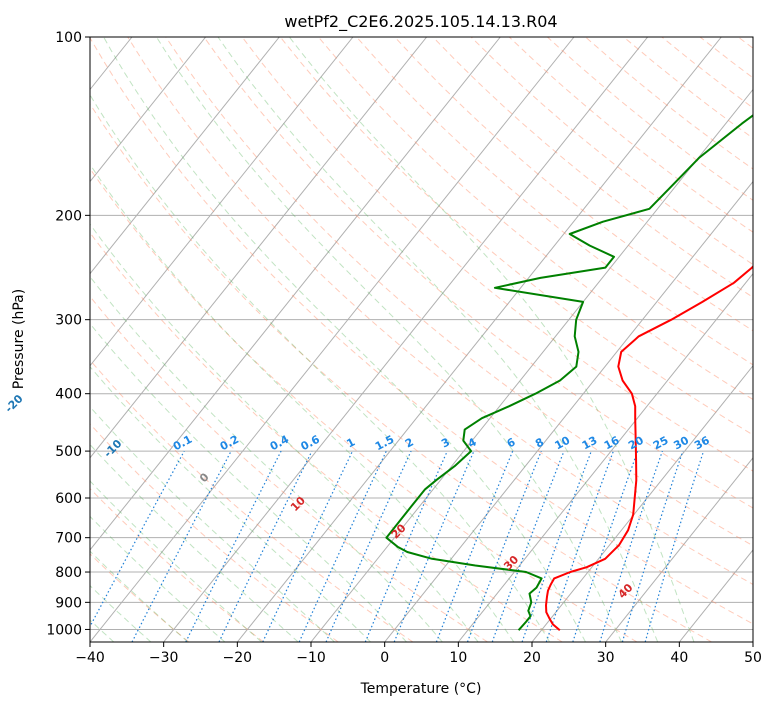  What do you see at coordinates (164, 658) in the screenshot?
I see `x-tick-label: −30` at bounding box center [164, 658].